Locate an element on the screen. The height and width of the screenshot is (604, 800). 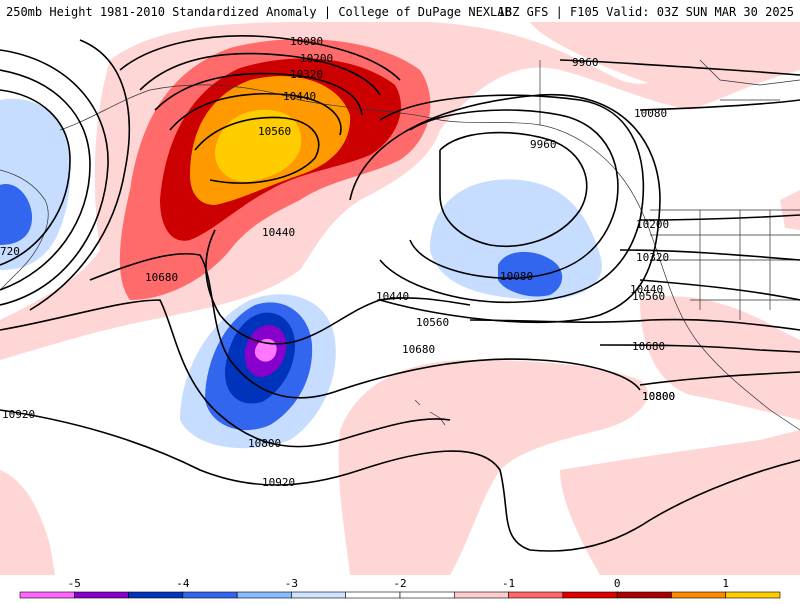
colorbar-swatches is located at coordinates (400, 595).